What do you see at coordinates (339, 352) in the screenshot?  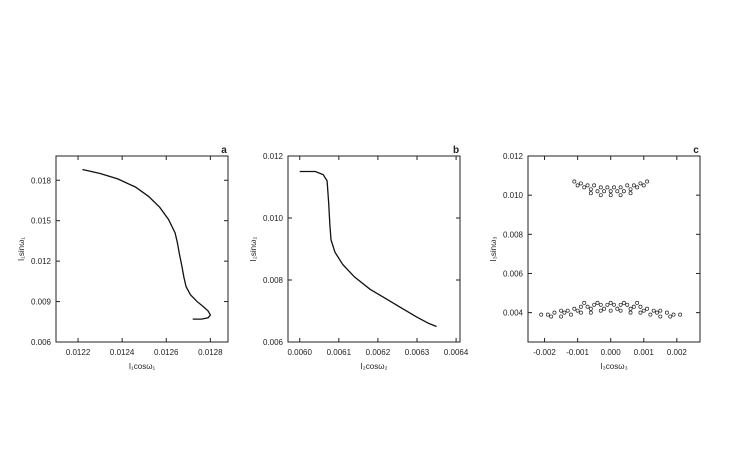 I see `x-tick-label: 0.0061` at bounding box center [339, 352].